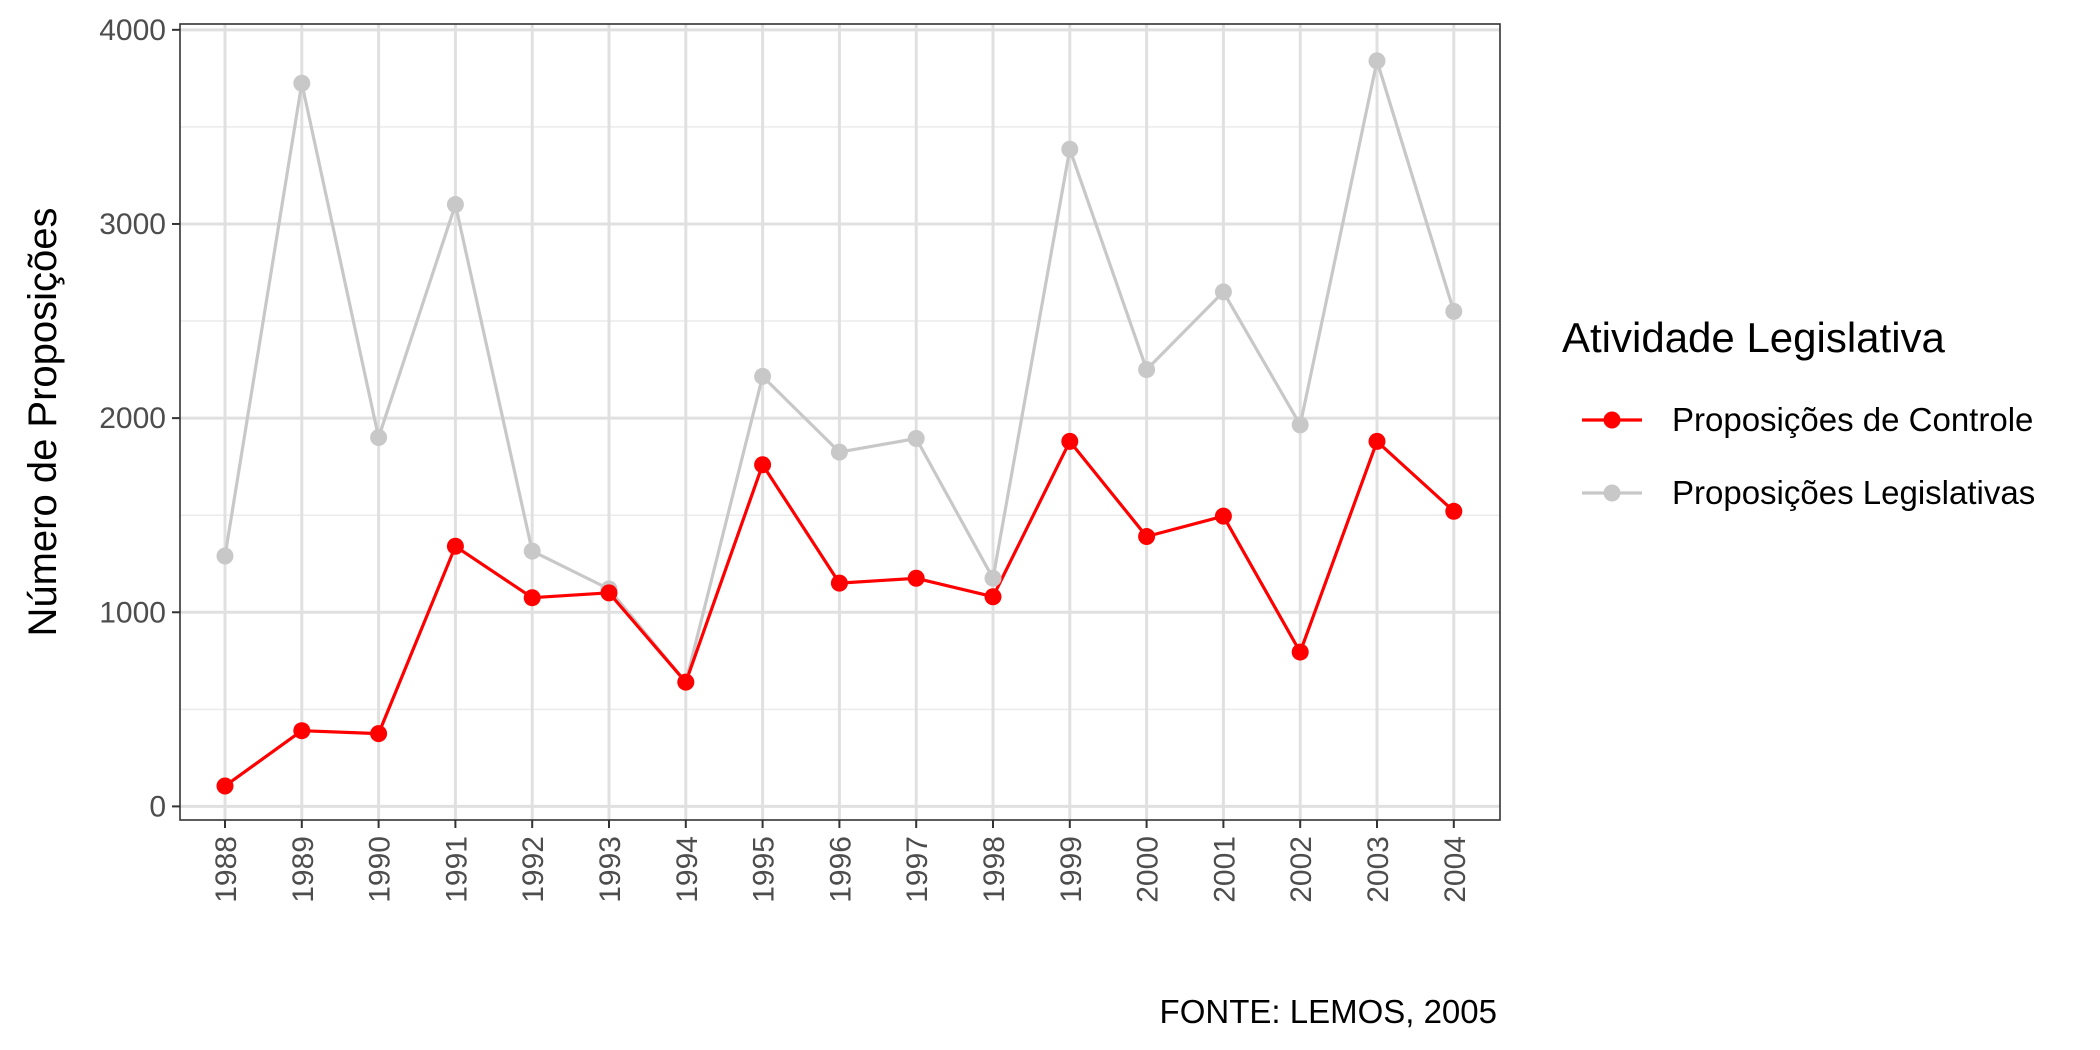 The image size is (2100, 1050). I want to click on x-tick-label: 1988, so click(226, 869).